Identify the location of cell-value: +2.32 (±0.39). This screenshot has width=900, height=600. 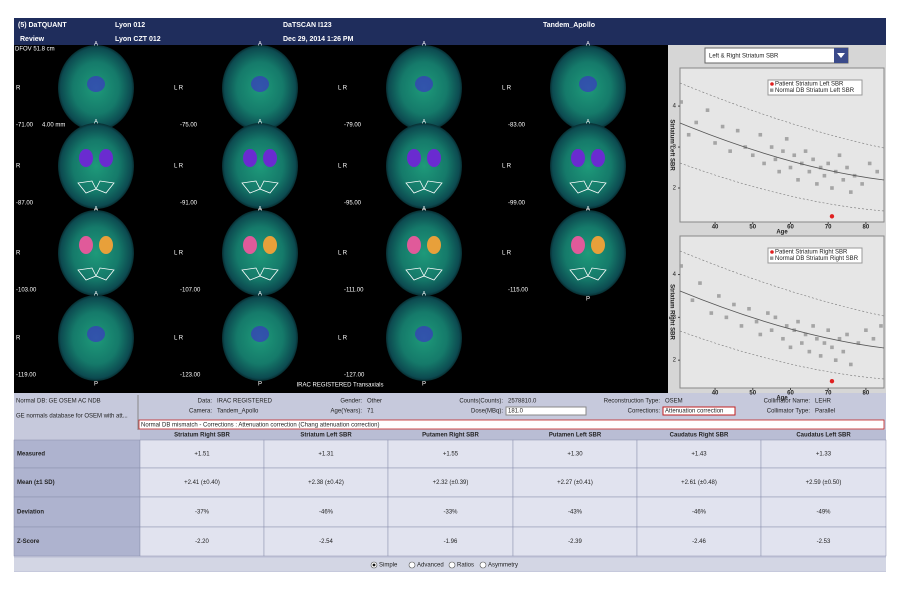
(451, 483).